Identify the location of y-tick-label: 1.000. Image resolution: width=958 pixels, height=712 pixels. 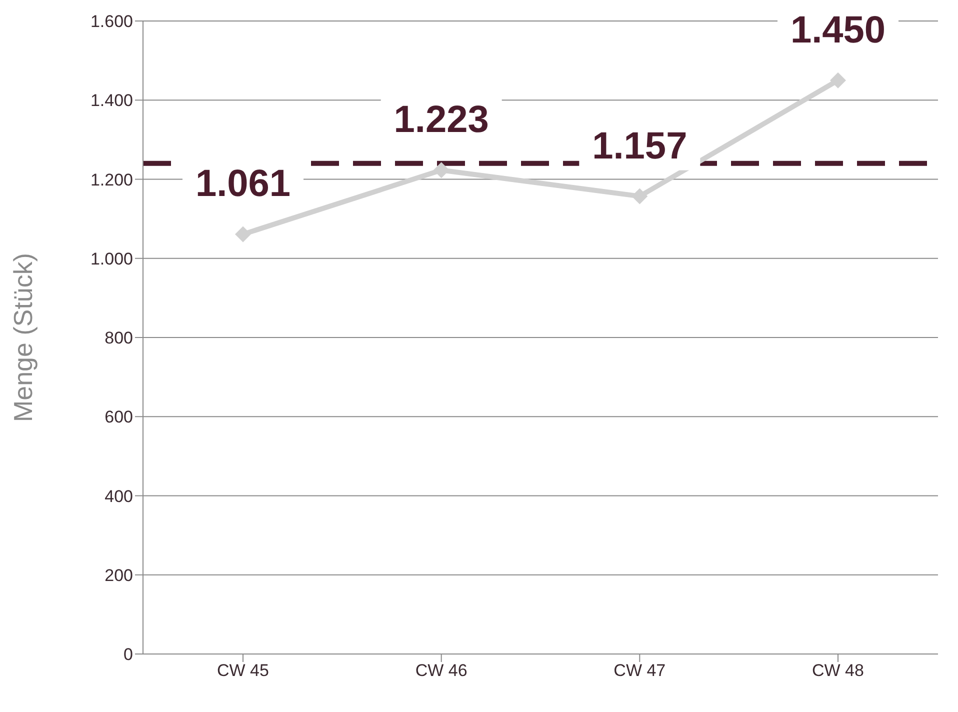
(111, 258).